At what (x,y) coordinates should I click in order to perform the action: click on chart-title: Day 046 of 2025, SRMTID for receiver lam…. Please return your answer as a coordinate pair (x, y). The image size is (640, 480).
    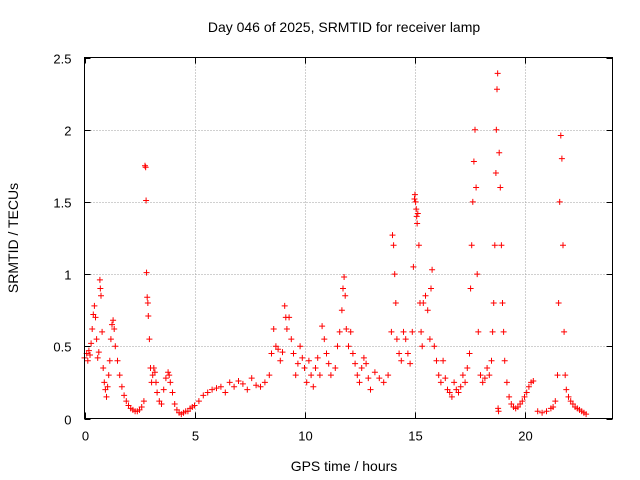
    Looking at the image, I should click on (344, 27).